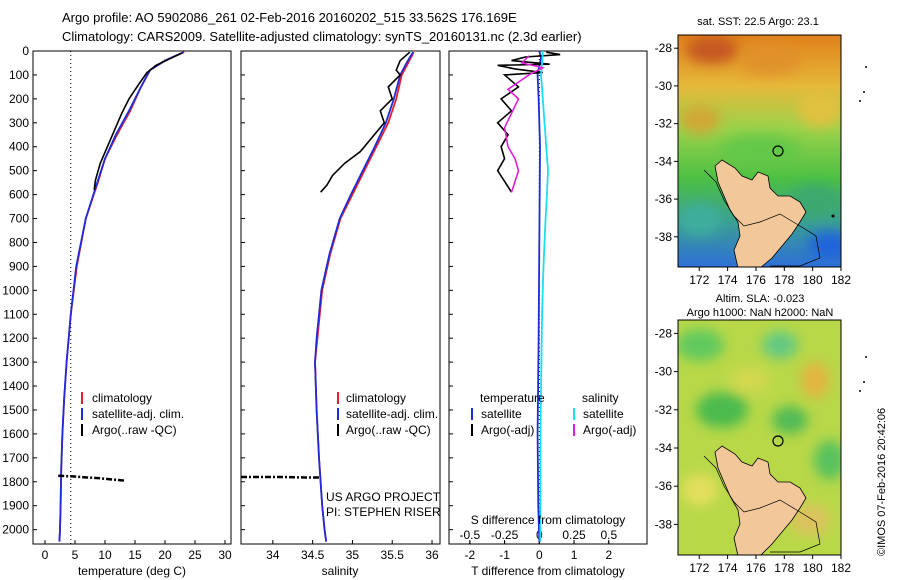 The height and width of the screenshot is (580, 900). I want to click on x-tick-label: -2, so click(470, 555).